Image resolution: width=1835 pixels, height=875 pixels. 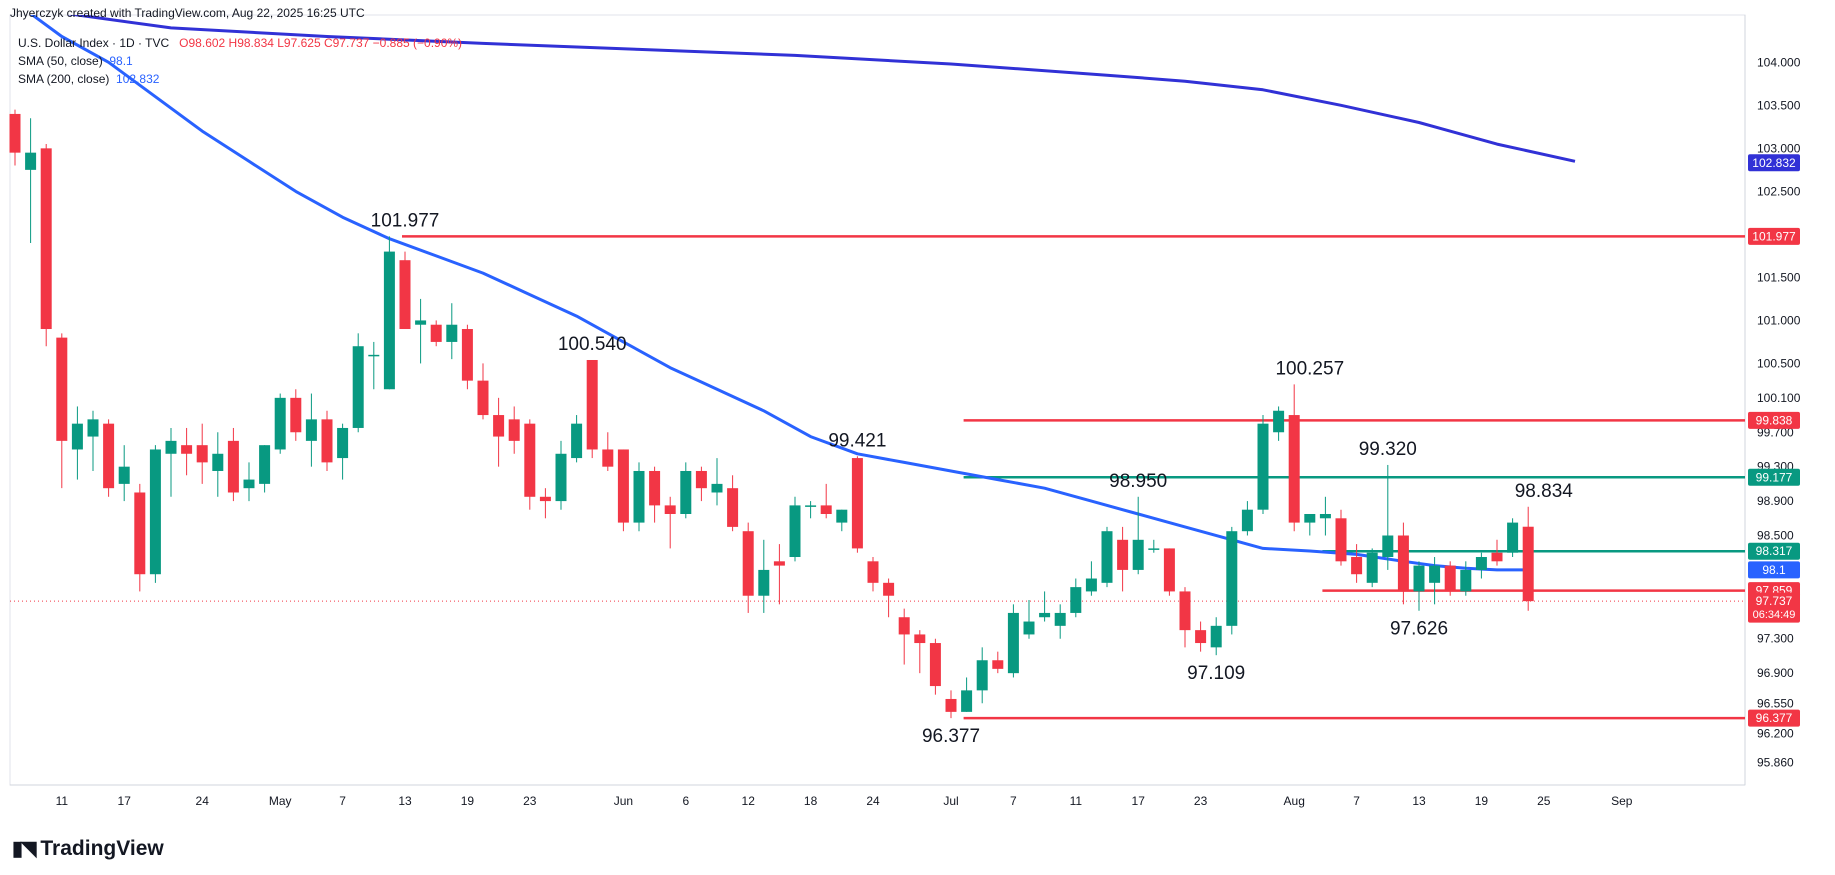 What do you see at coordinates (1775, 501) in the screenshot?
I see `y-tick-label: 98.900` at bounding box center [1775, 501].